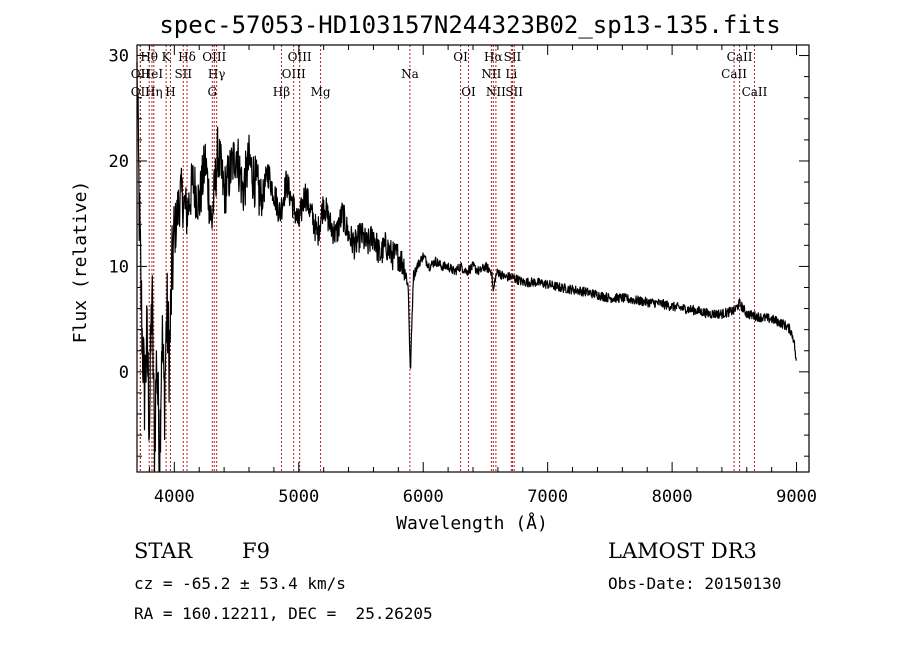 The height and width of the screenshot is (649, 900). What do you see at coordinates (682, 551) in the screenshot?
I see `survey-name: LAMOST DR3` at bounding box center [682, 551].